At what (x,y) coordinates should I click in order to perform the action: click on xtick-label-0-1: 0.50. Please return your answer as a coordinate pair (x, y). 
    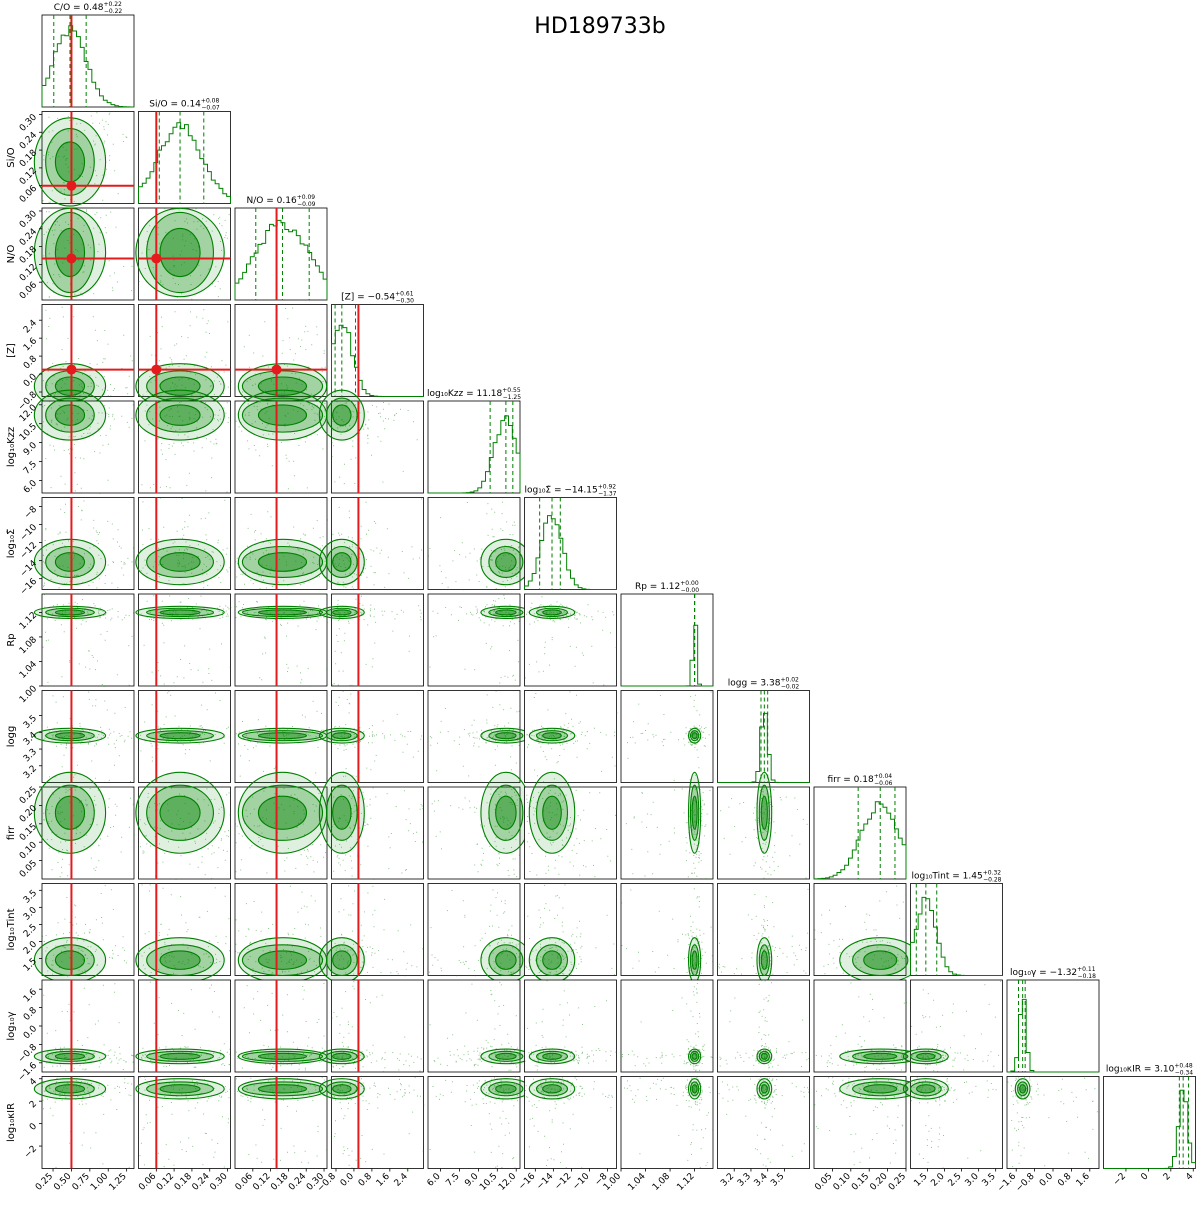
    Looking at the image, I should click on (62, 1181).